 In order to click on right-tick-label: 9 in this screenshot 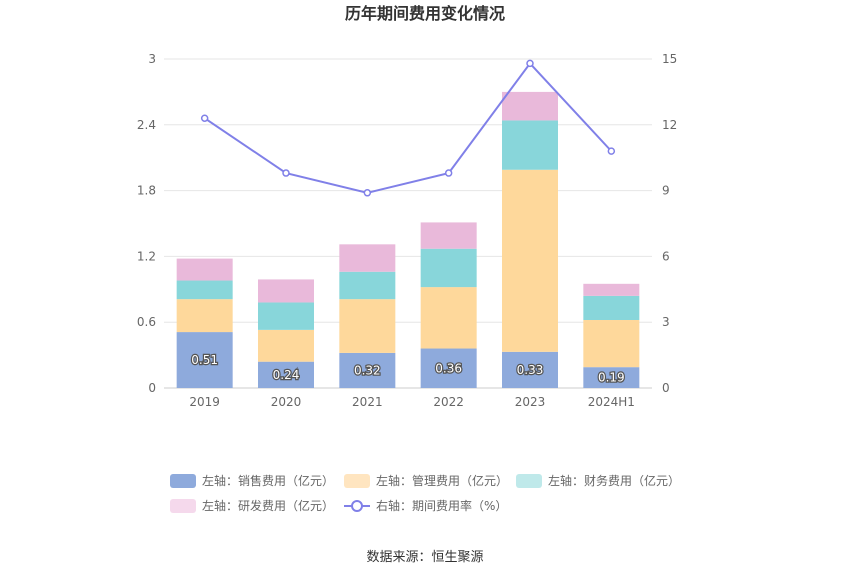, I will do `click(666, 191)`.